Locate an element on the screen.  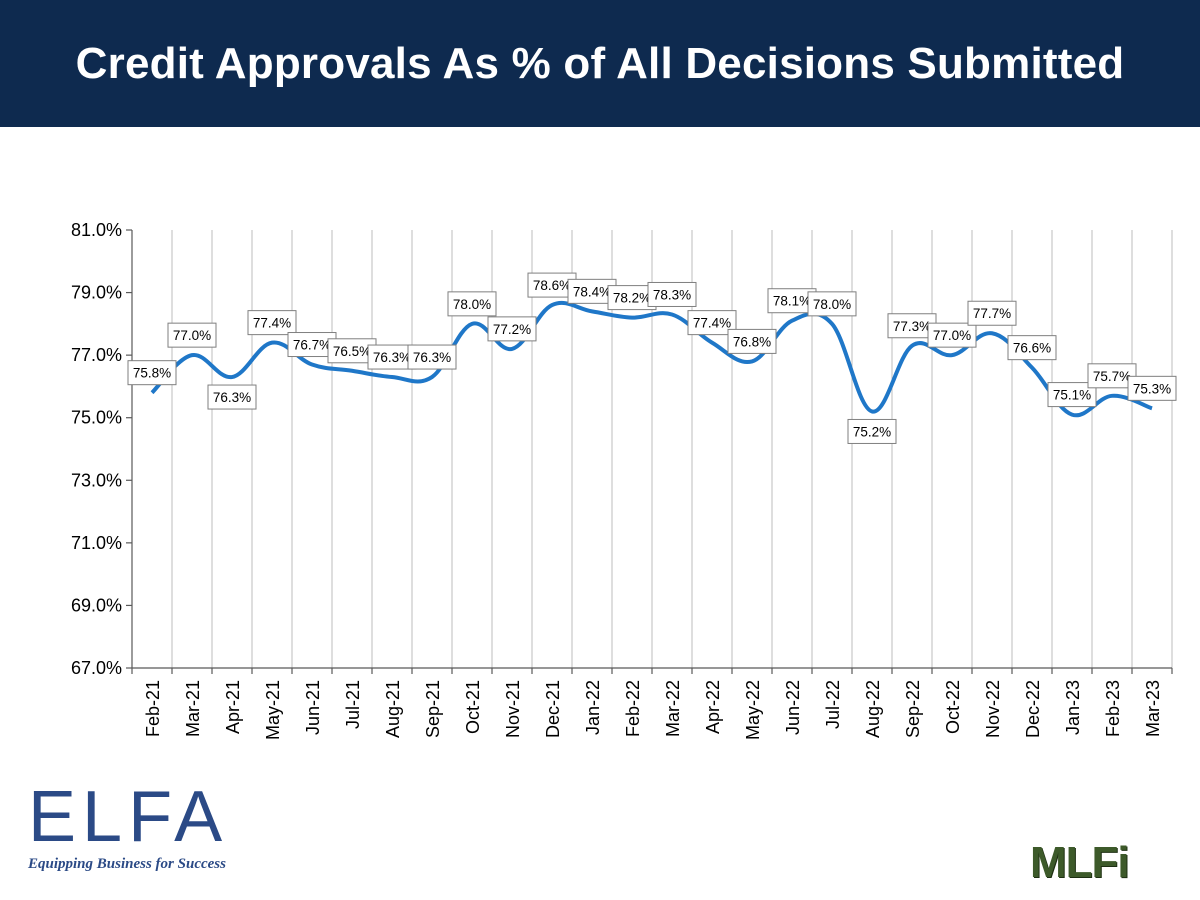
data-label: 75.1% is located at coordinates (1072, 395).